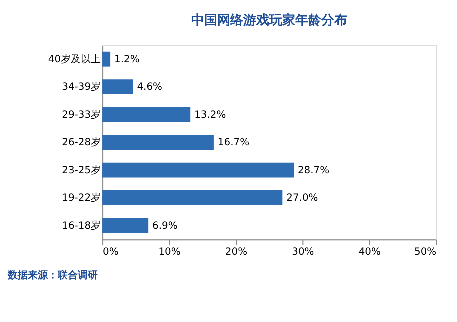  What do you see at coordinates (303, 252) in the screenshot?
I see `x-tick-label: 30%` at bounding box center [303, 252].